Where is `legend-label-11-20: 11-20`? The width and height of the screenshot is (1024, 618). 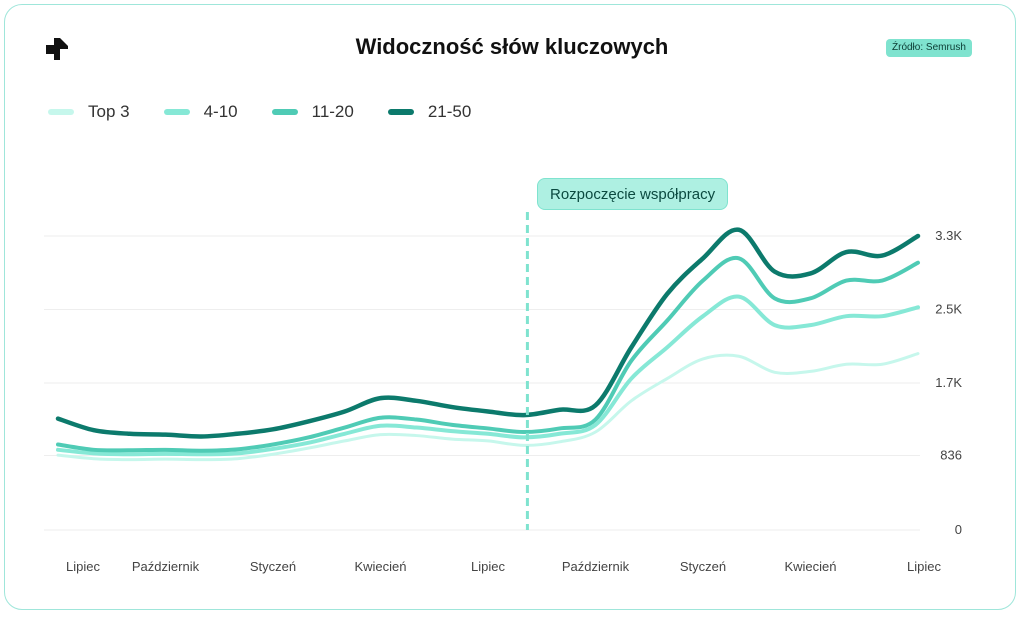 legend-label-11-20: 11-20 is located at coordinates (332, 111).